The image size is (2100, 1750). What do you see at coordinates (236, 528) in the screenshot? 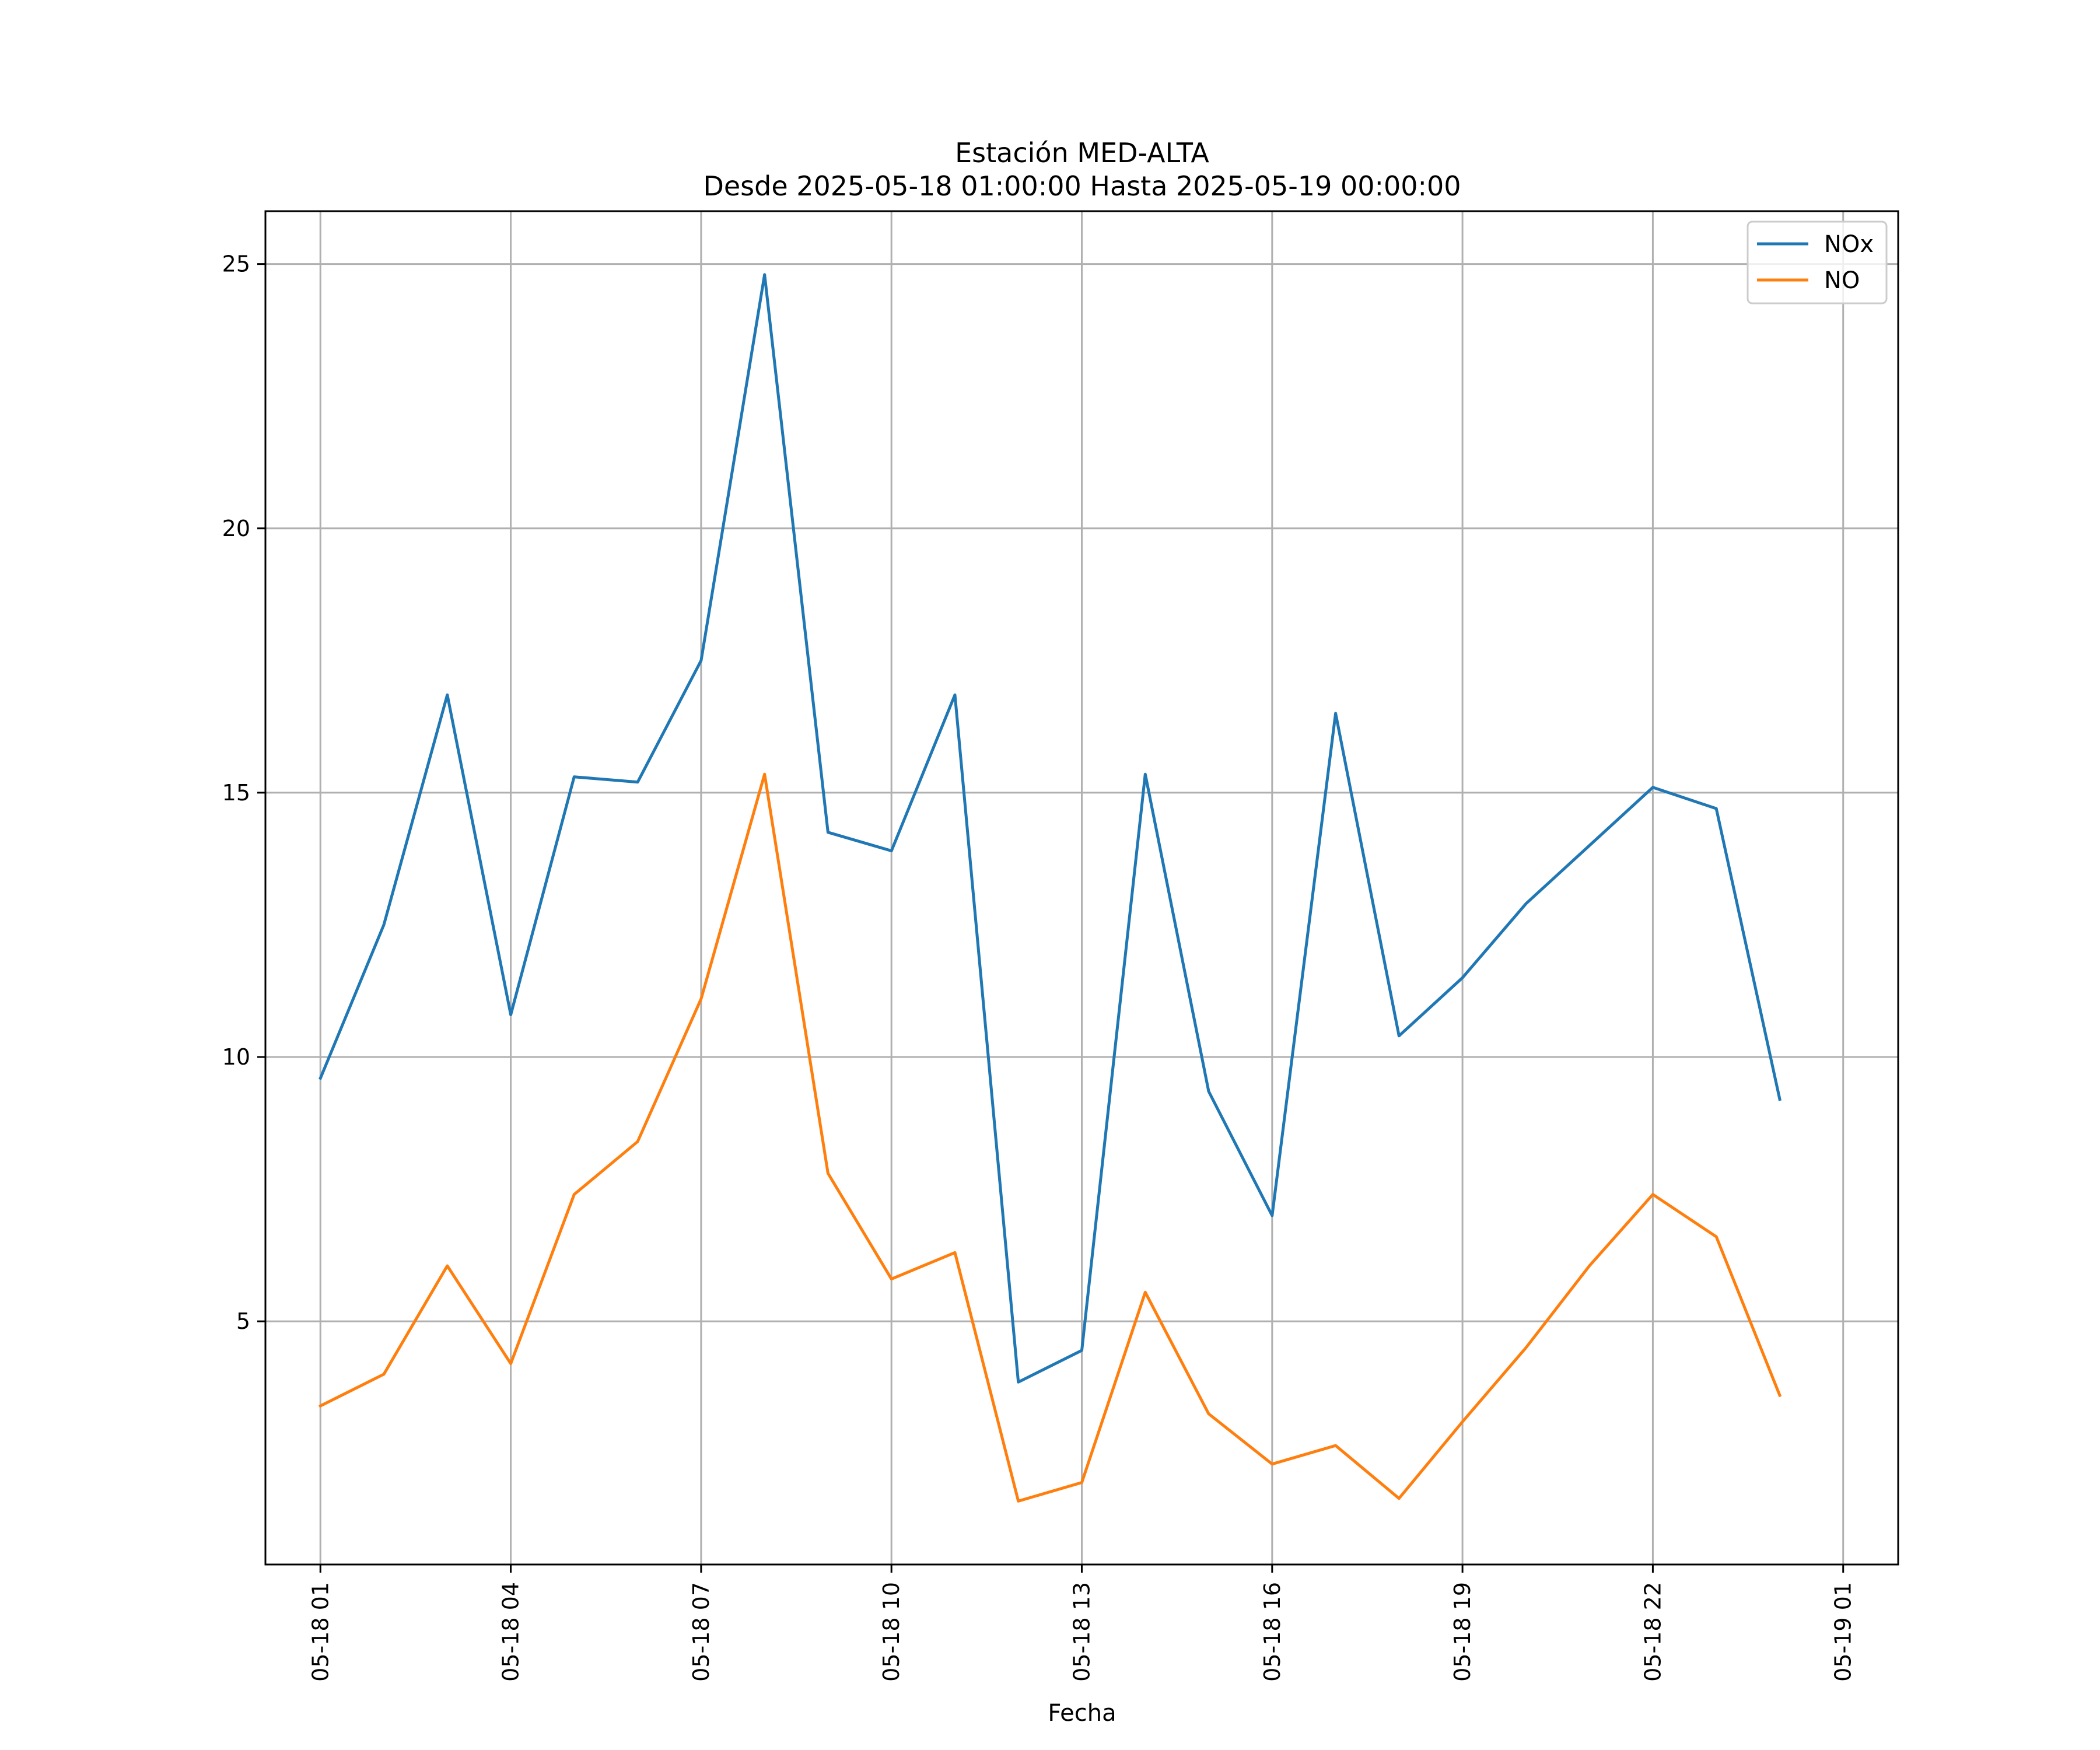
I see `y-tick-label: 20` at bounding box center [236, 528].